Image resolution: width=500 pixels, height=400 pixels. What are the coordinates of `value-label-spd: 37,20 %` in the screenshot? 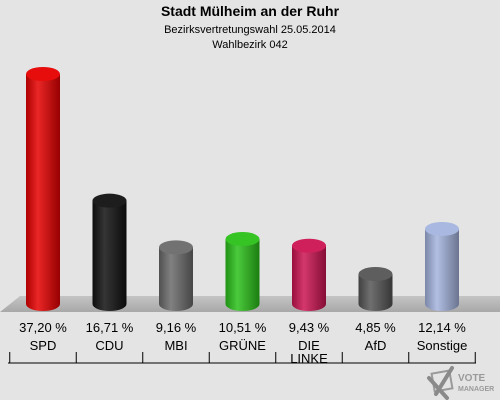 It's located at (43, 327).